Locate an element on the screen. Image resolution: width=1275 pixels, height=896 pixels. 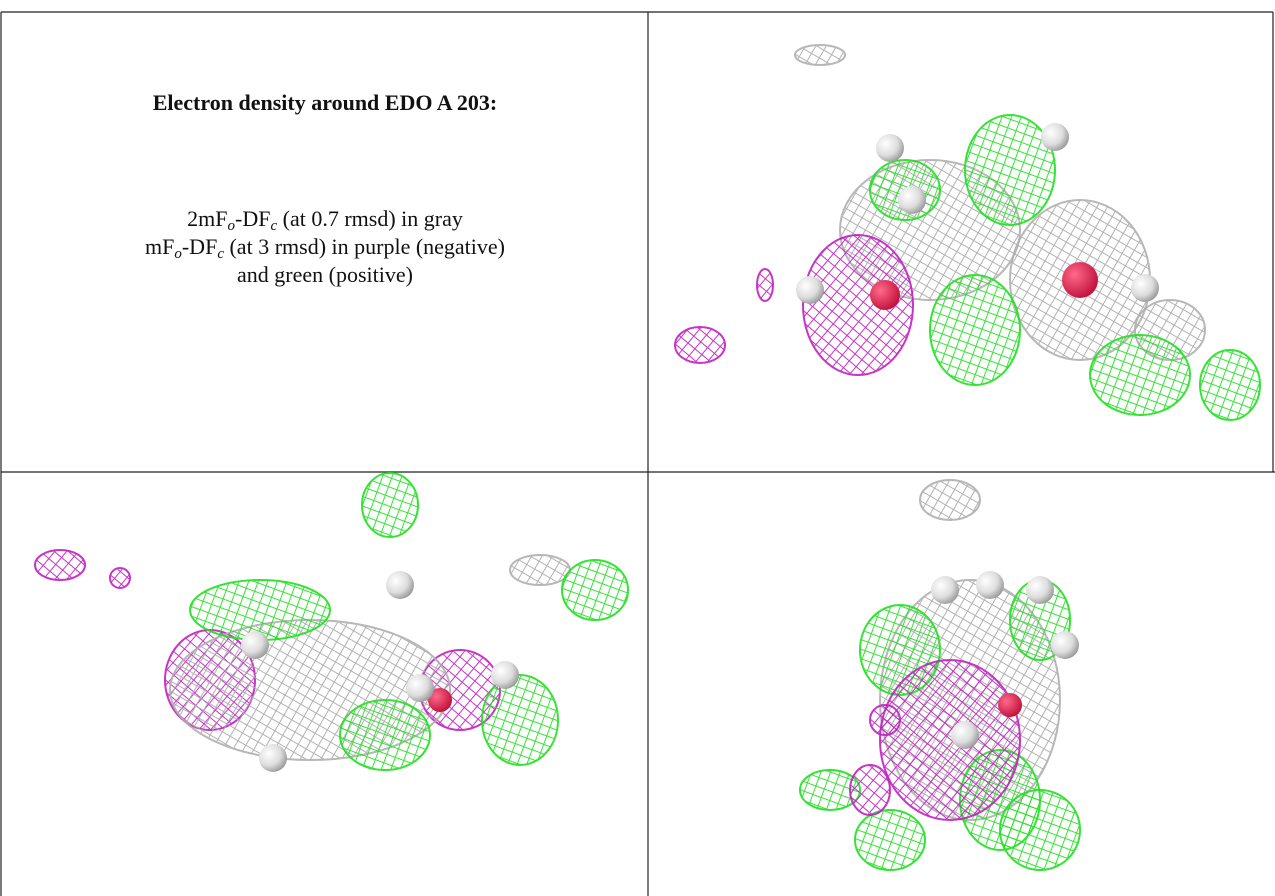
text: mF is located at coordinates (160, 246).